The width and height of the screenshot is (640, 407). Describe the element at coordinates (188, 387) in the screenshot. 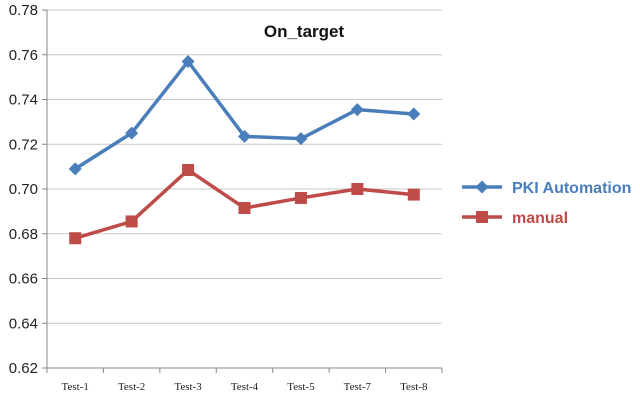

I see `x-tick-label: Test-3` at that location.